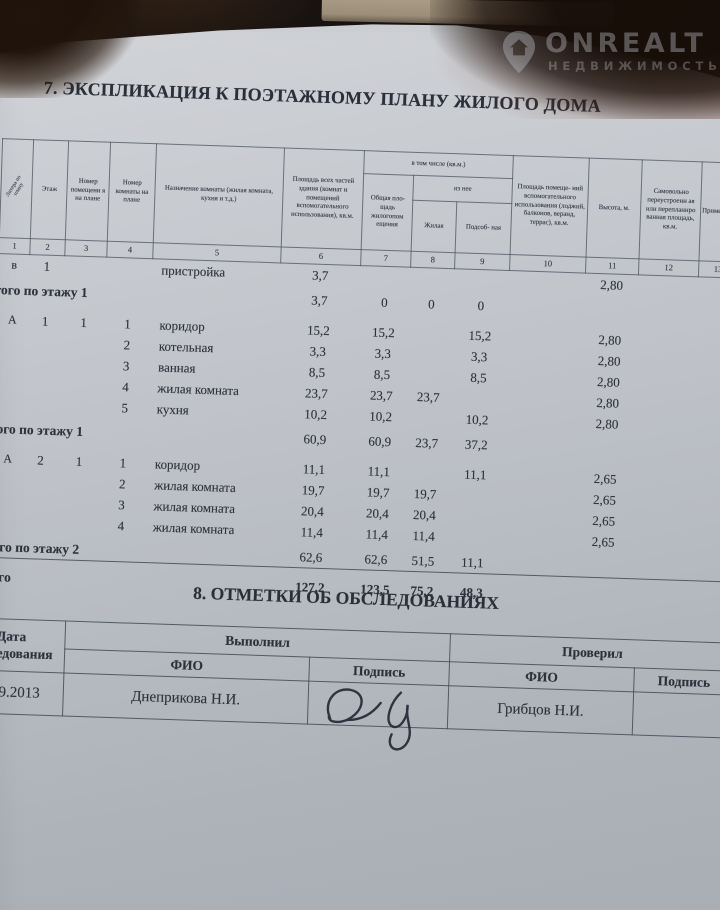 This screenshot has height=910, width=720. I want to click on col-num: 11, so click(612, 266).